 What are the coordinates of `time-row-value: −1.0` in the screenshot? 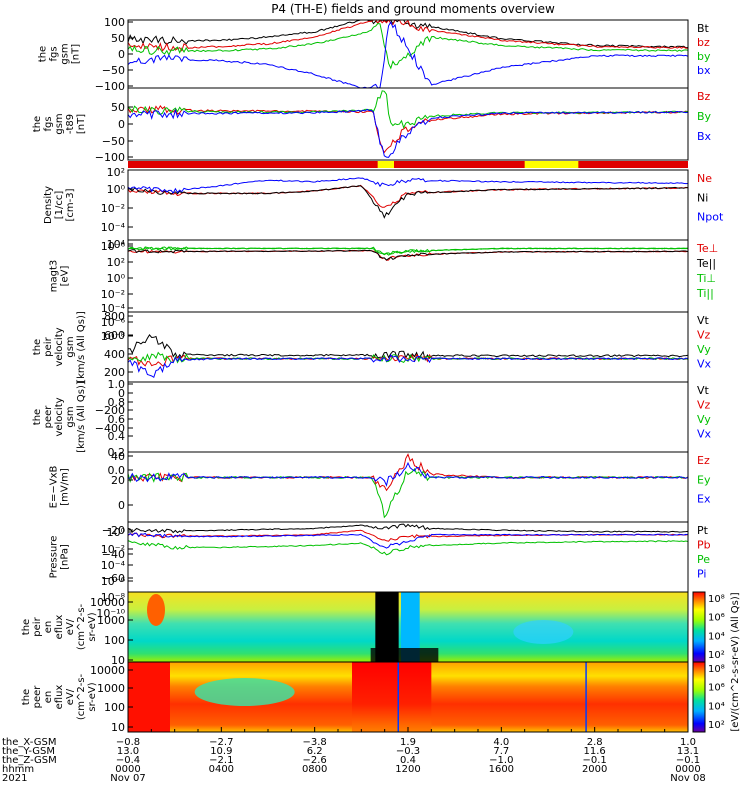 It's located at (501, 760).